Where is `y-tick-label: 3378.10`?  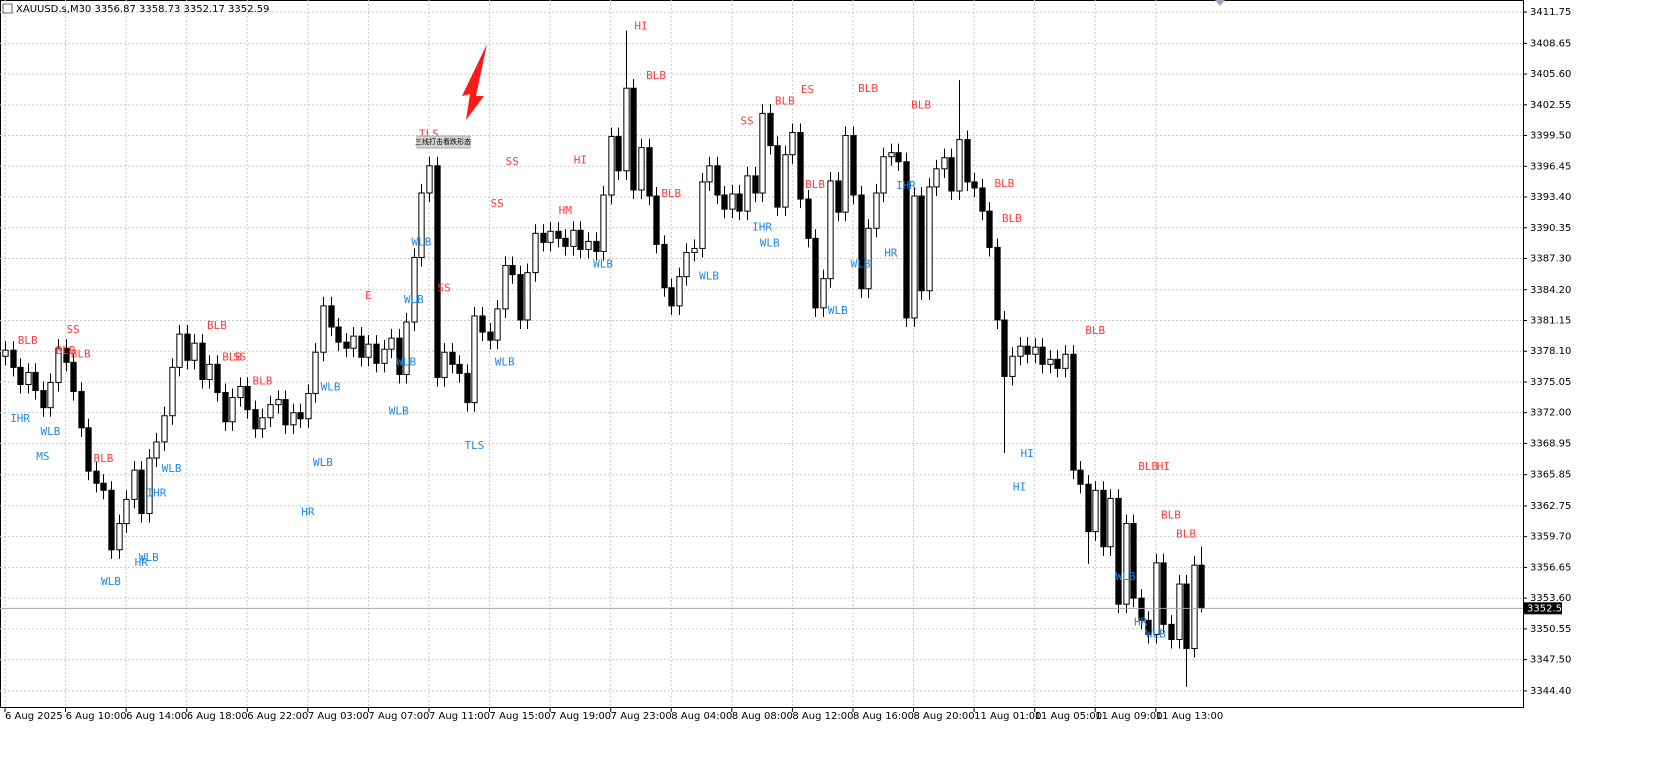 y-tick-label: 3378.10 is located at coordinates (1550, 351).